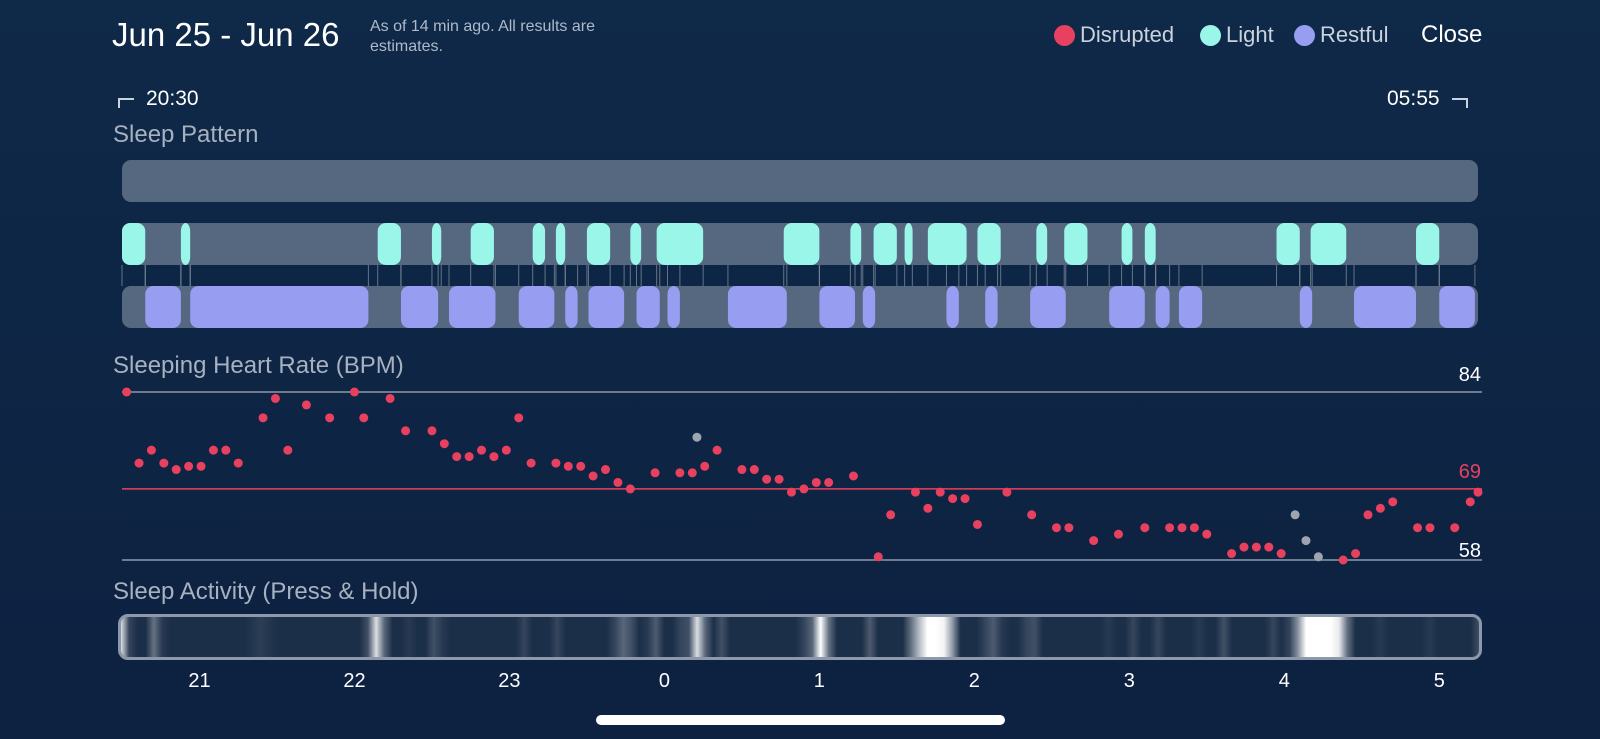 The width and height of the screenshot is (1600, 739). I want to click on home-indicator, so click(800, 720).